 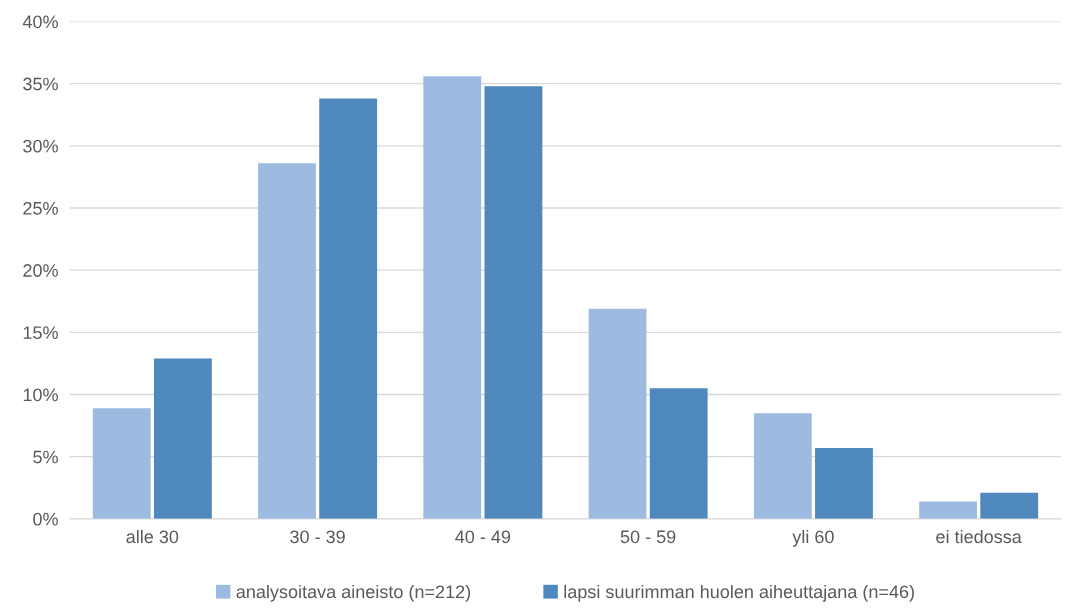 What do you see at coordinates (317, 537) in the screenshot?
I see `x-tick-label: 30 - 39` at bounding box center [317, 537].